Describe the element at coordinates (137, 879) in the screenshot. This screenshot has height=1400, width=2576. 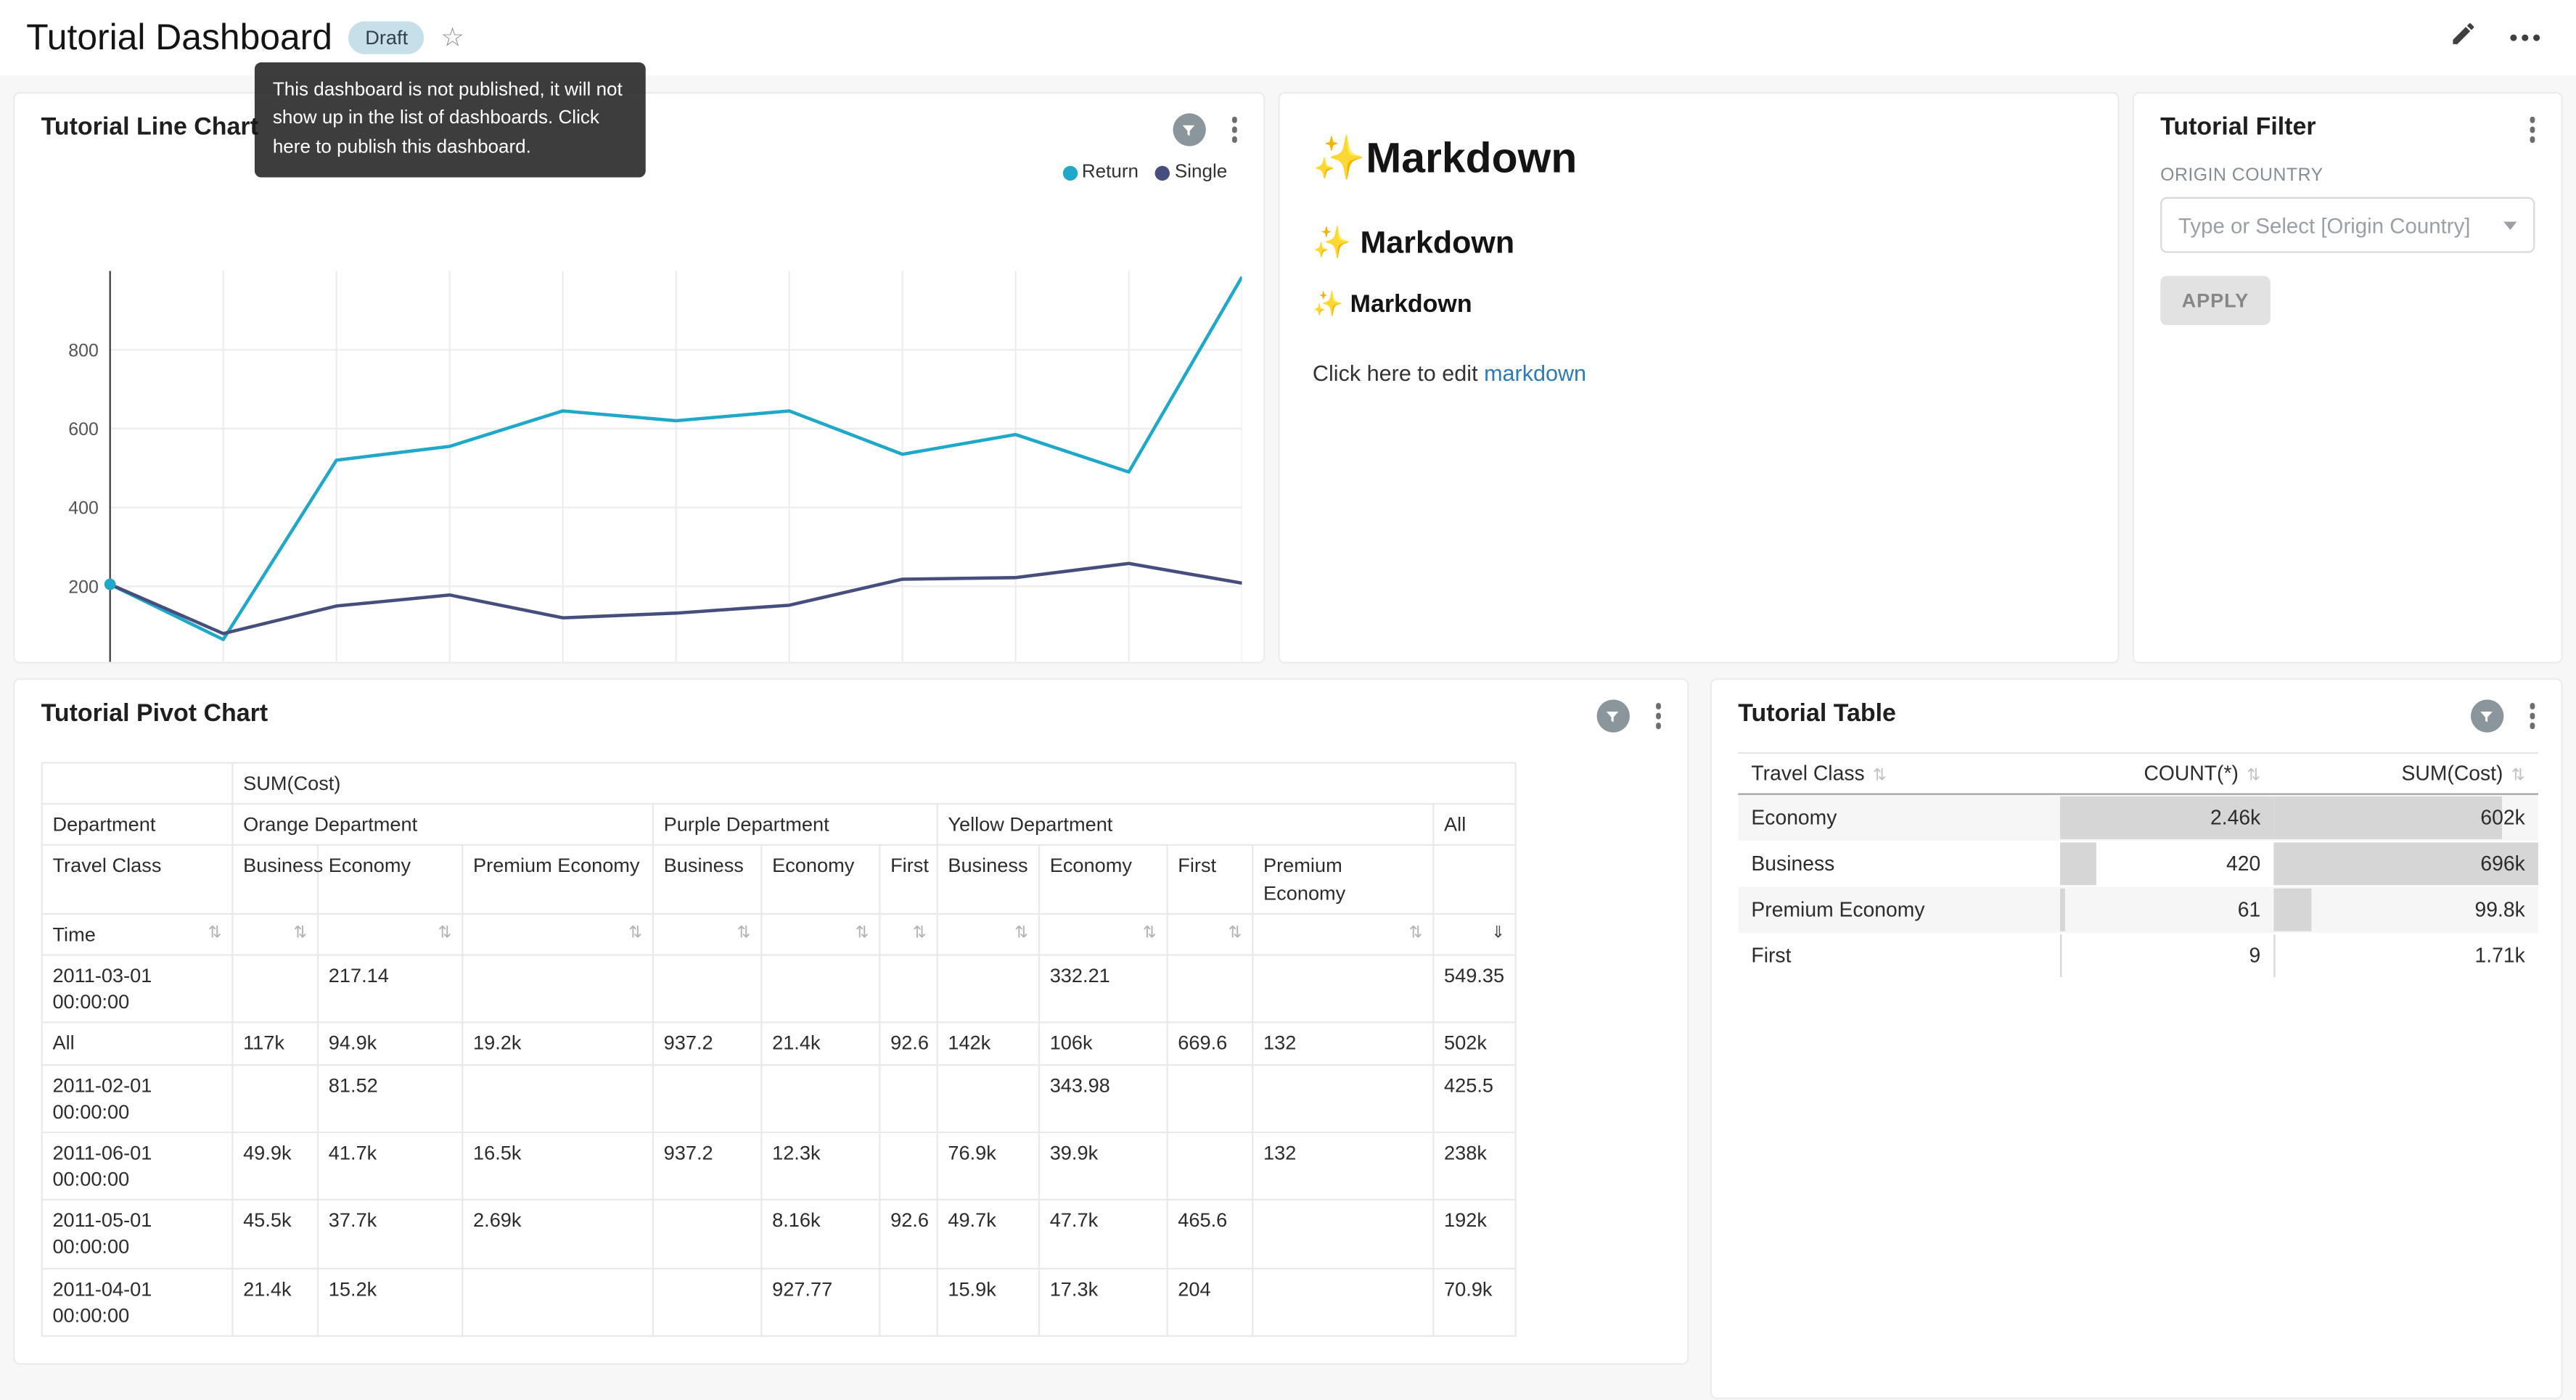
I see `pivot-class-label: Travel Class` at that location.